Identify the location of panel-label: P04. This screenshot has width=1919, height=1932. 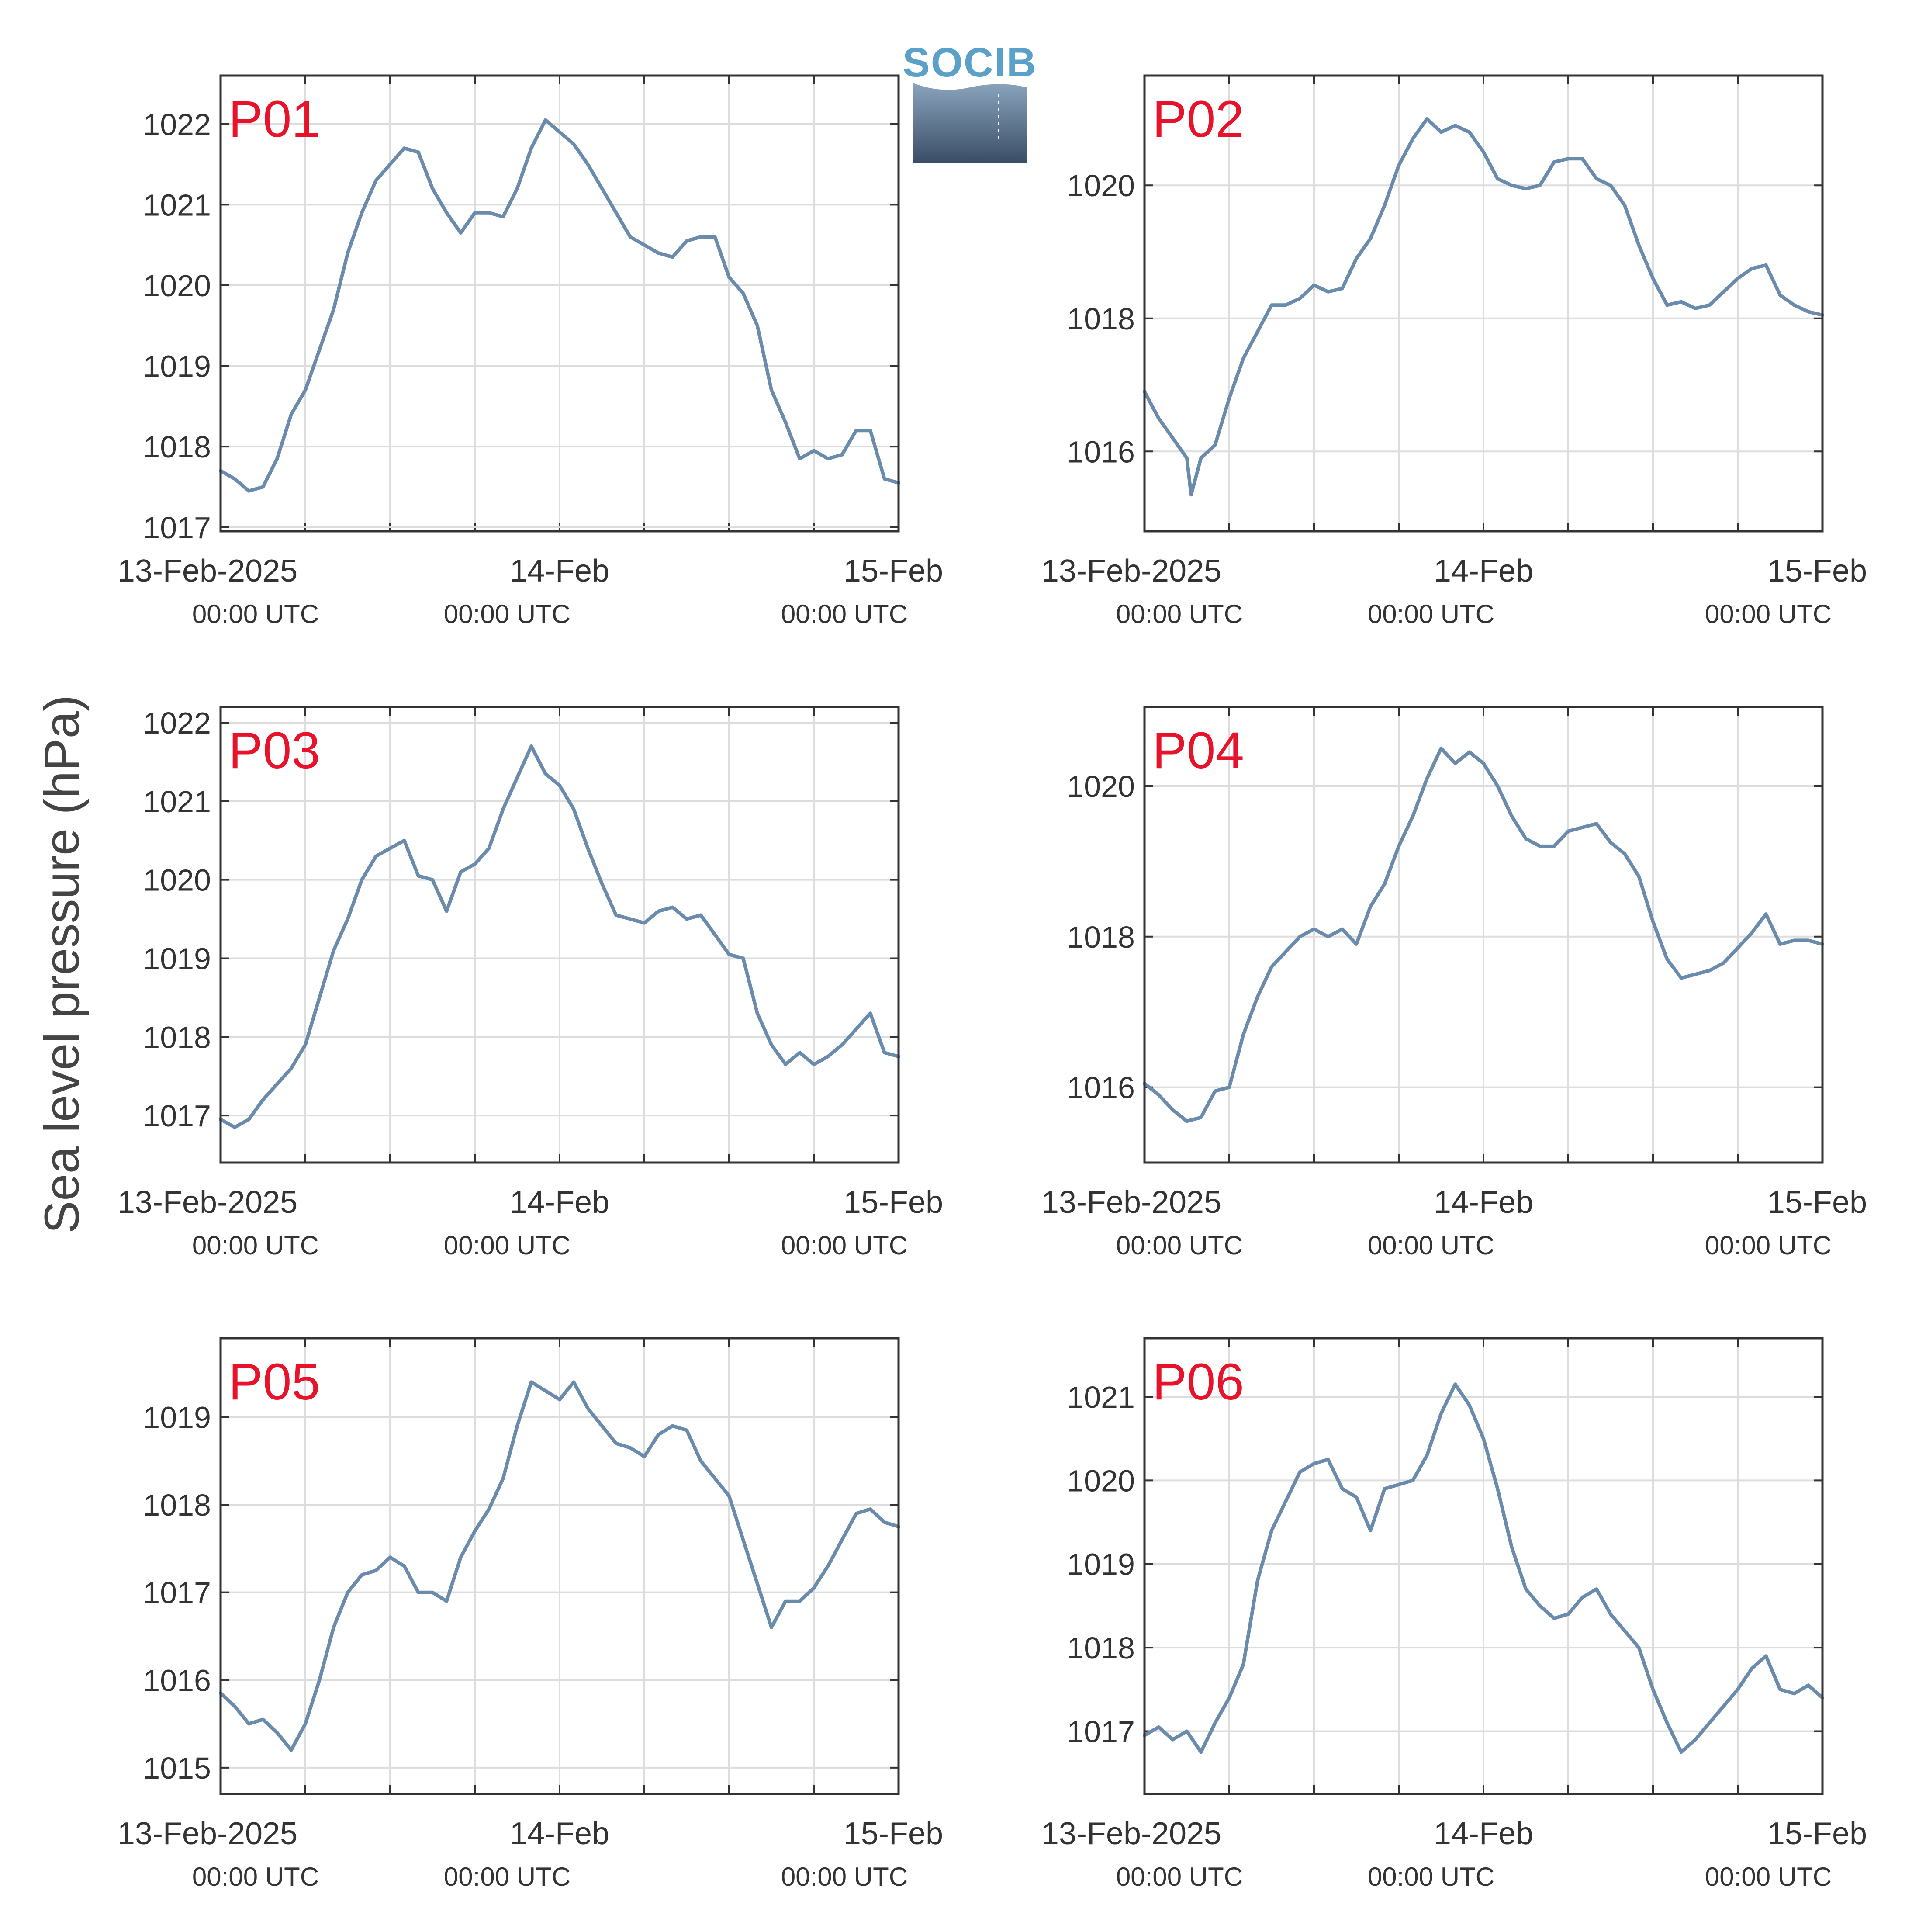
(1198, 750).